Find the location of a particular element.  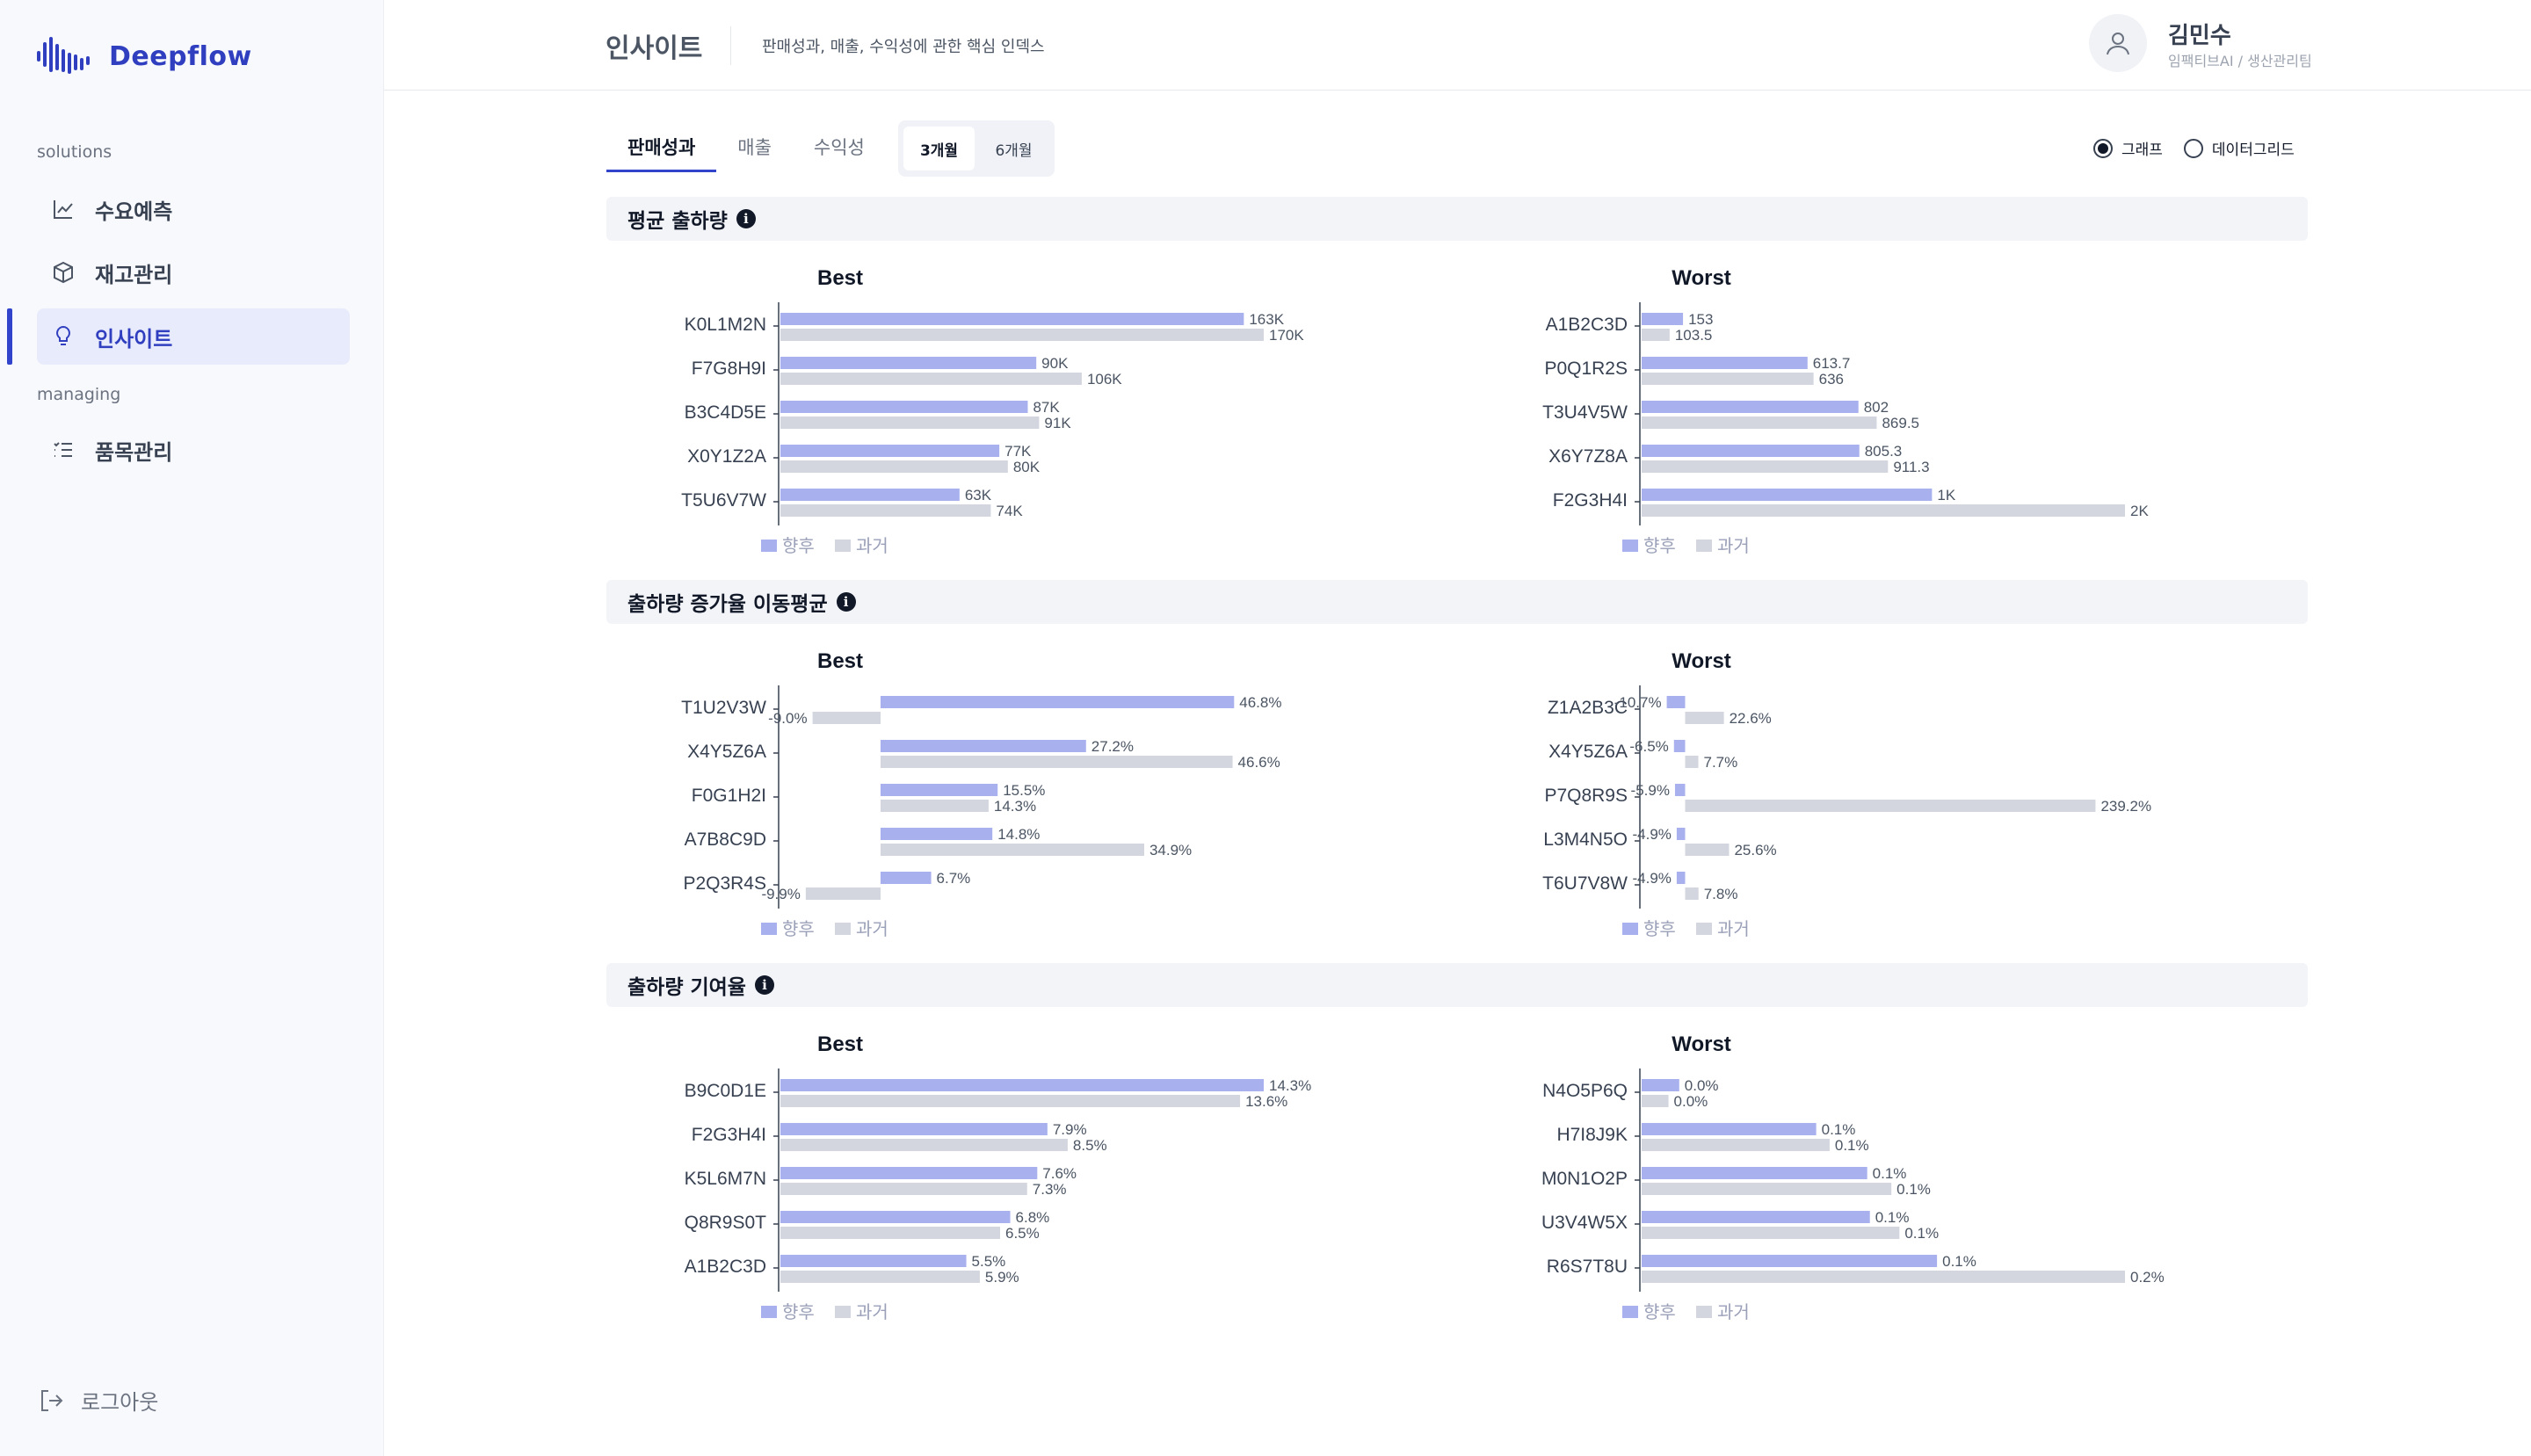

period-6-months-button: 6개월 is located at coordinates (1014, 150).